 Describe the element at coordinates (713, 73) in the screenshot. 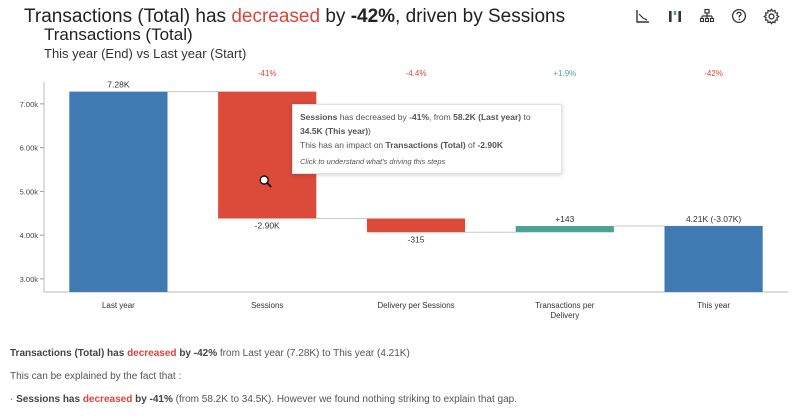

I see `pct-change-label: -42%` at that location.